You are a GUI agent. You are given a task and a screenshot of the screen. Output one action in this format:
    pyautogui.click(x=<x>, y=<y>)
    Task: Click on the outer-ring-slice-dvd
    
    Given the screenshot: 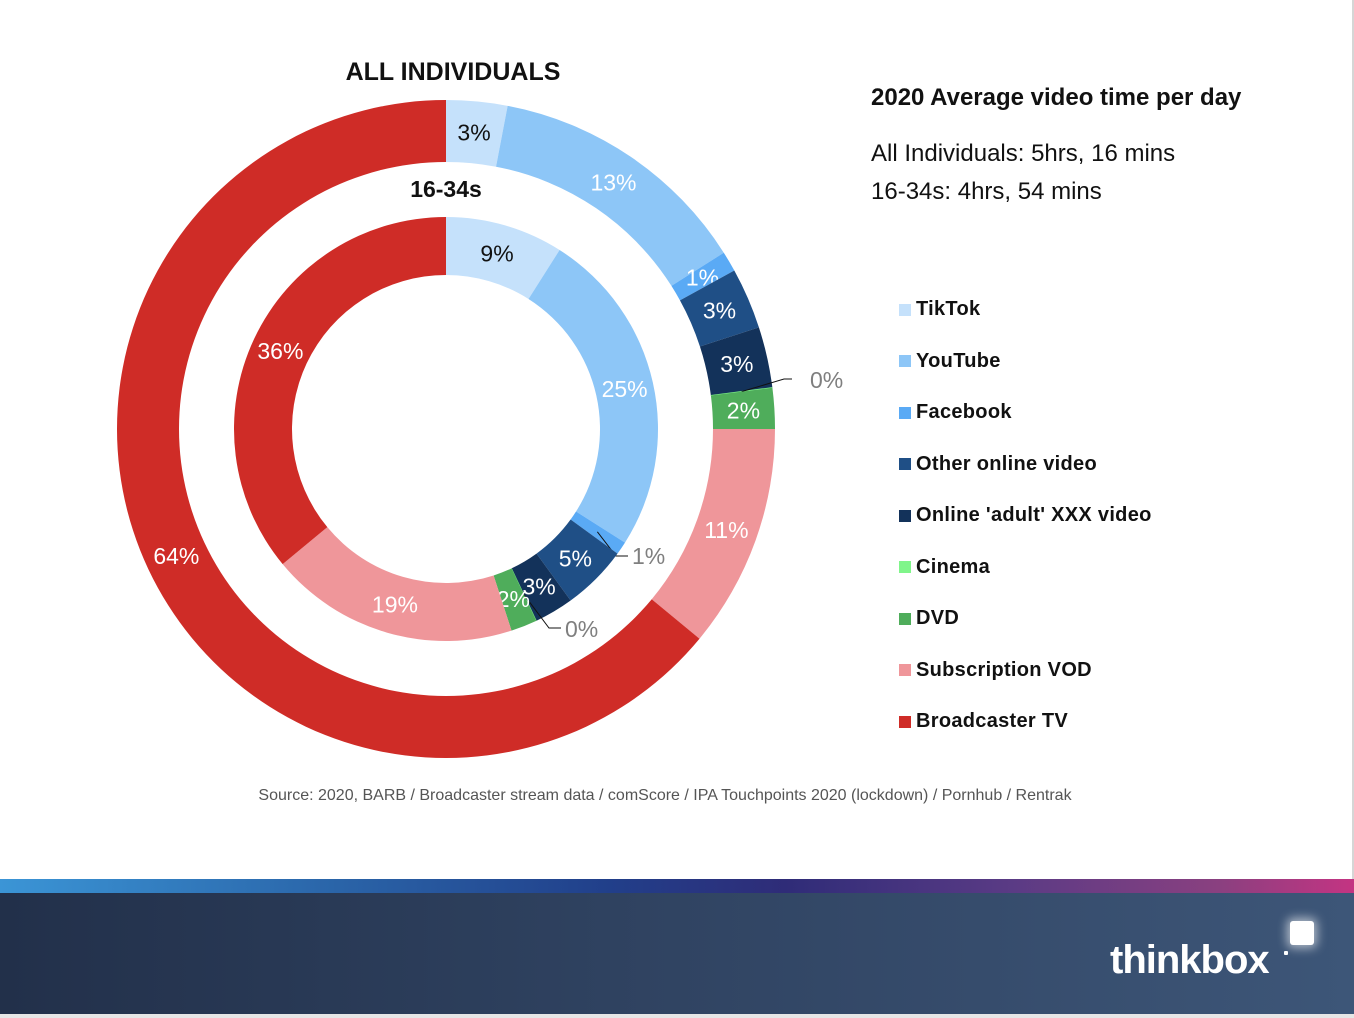 What is the action you would take?
    pyautogui.click(x=743, y=408)
    